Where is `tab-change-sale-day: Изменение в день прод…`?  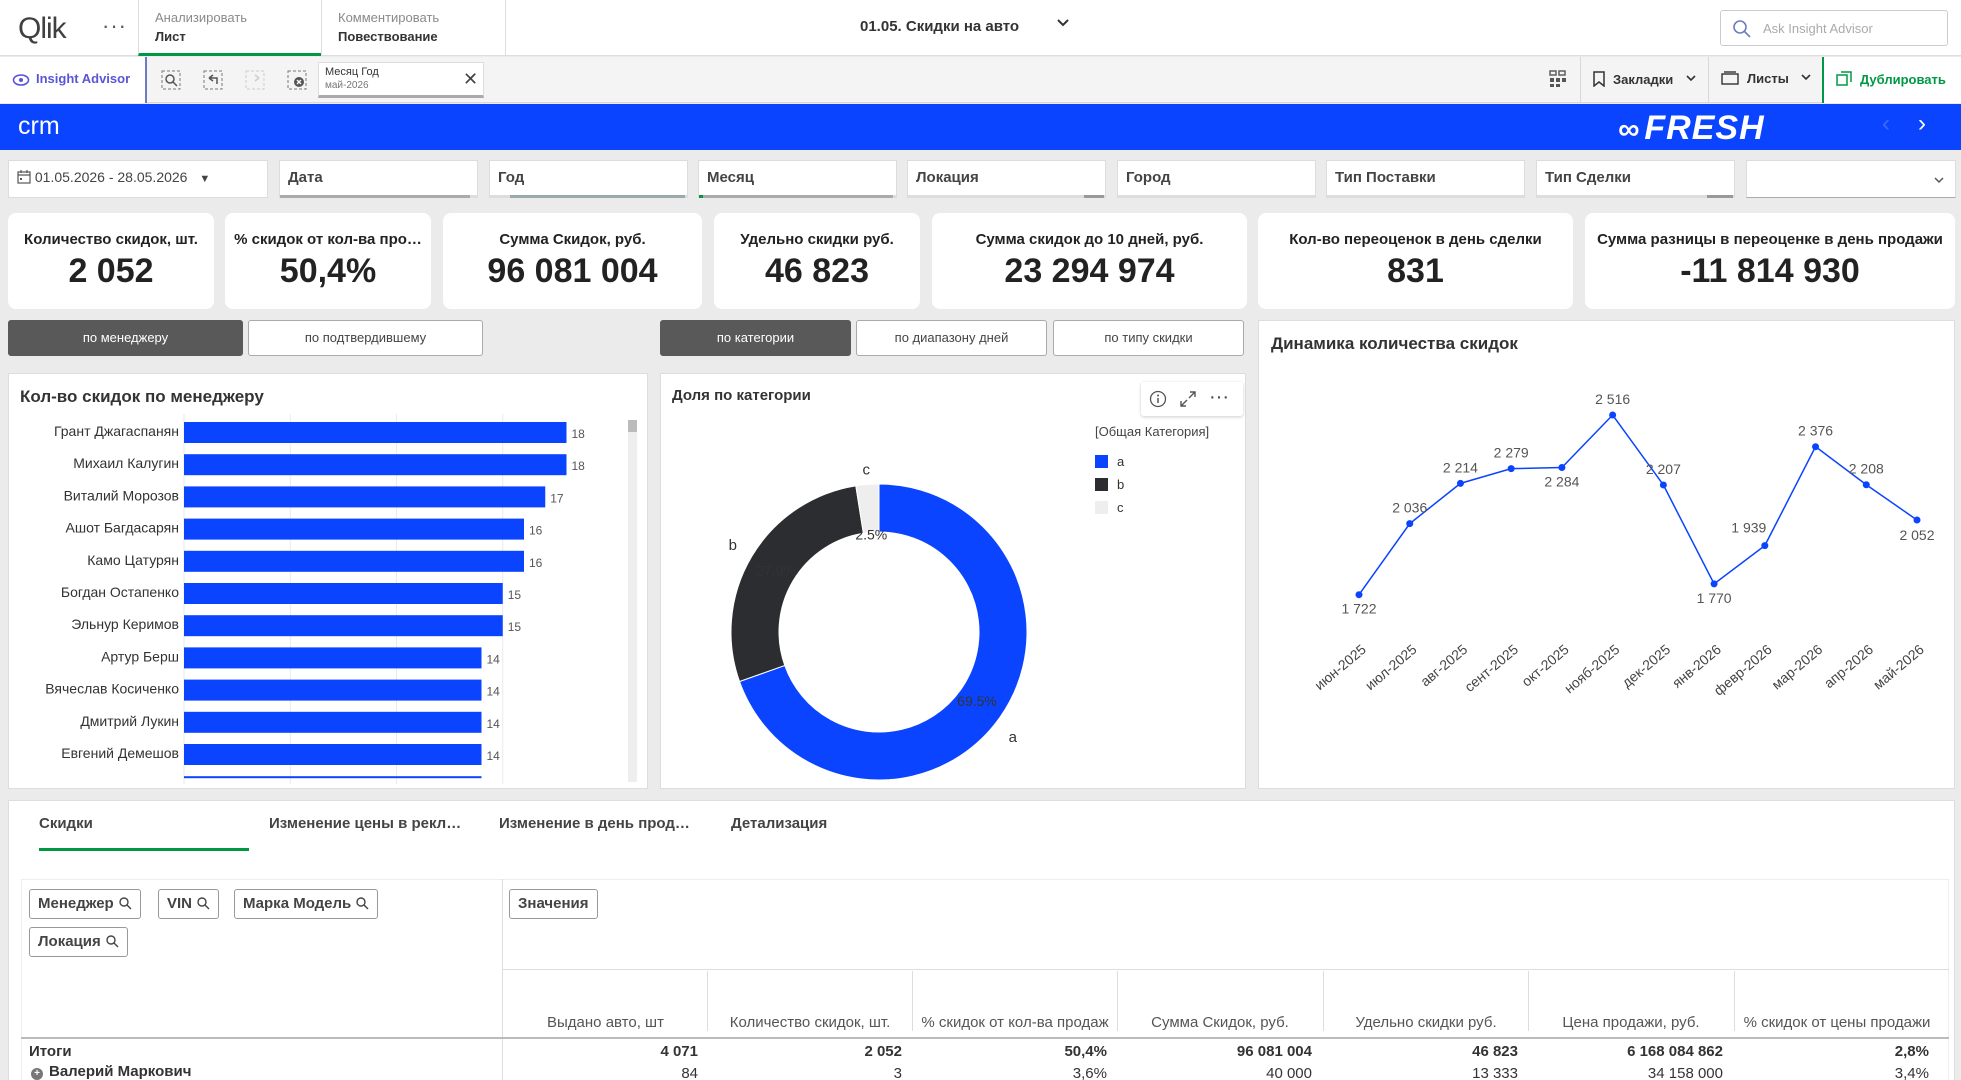 tab-change-sale-day: Изменение в день прод… is located at coordinates (594, 823).